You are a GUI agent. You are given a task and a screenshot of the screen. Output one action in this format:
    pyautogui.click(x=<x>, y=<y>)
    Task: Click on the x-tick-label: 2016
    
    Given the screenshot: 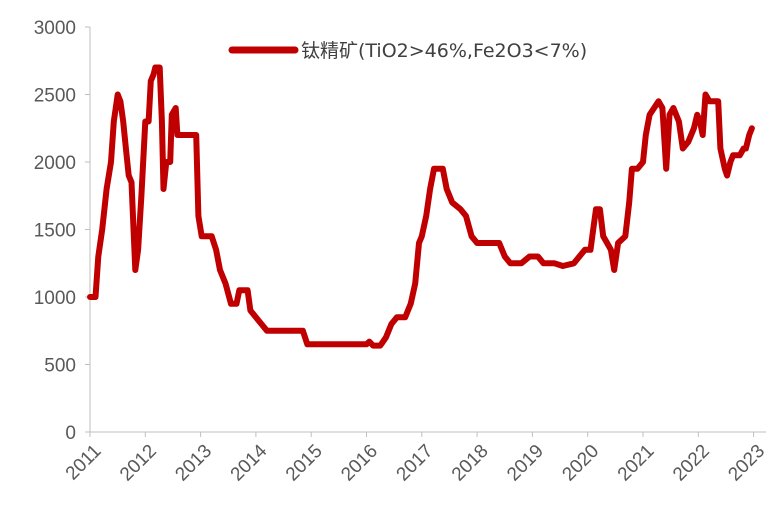 What is the action you would take?
    pyautogui.click(x=359, y=463)
    